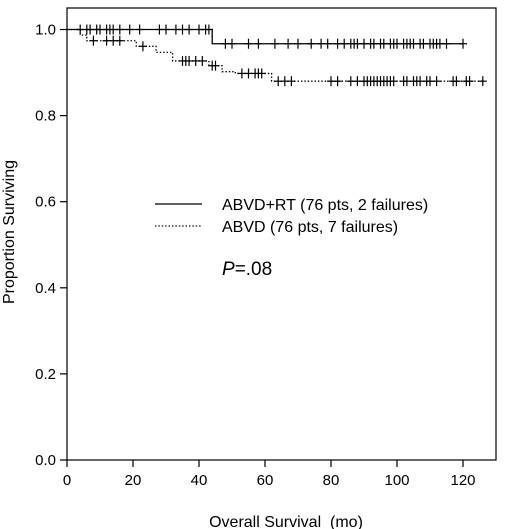  I want to click on y-tick-label: 0.6, so click(45, 202).